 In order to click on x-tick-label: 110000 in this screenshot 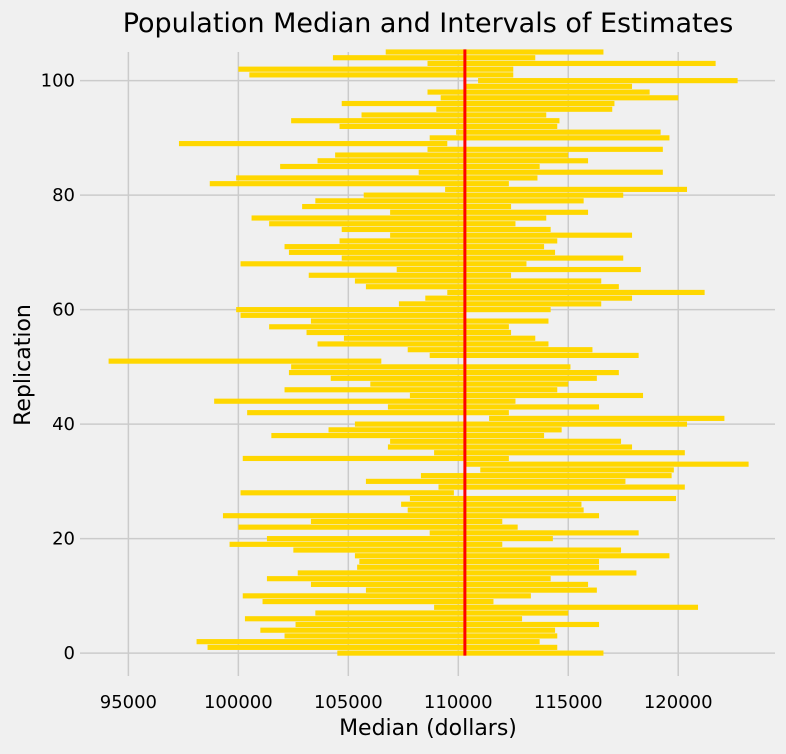, I will do `click(458, 702)`.